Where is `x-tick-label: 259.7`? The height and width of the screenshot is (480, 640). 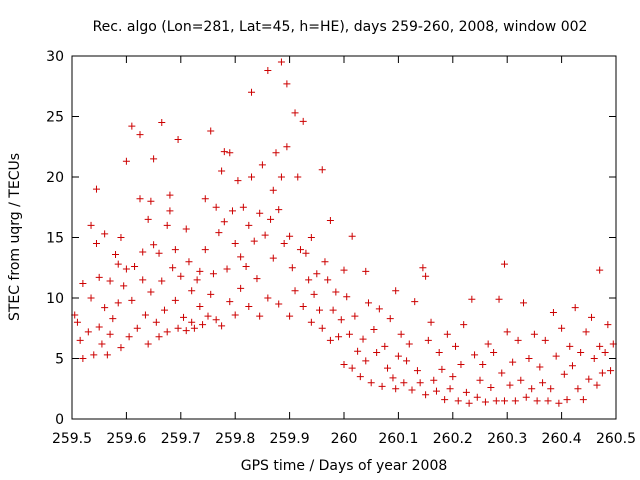 x-tick-label: 259.7 is located at coordinates (181, 439).